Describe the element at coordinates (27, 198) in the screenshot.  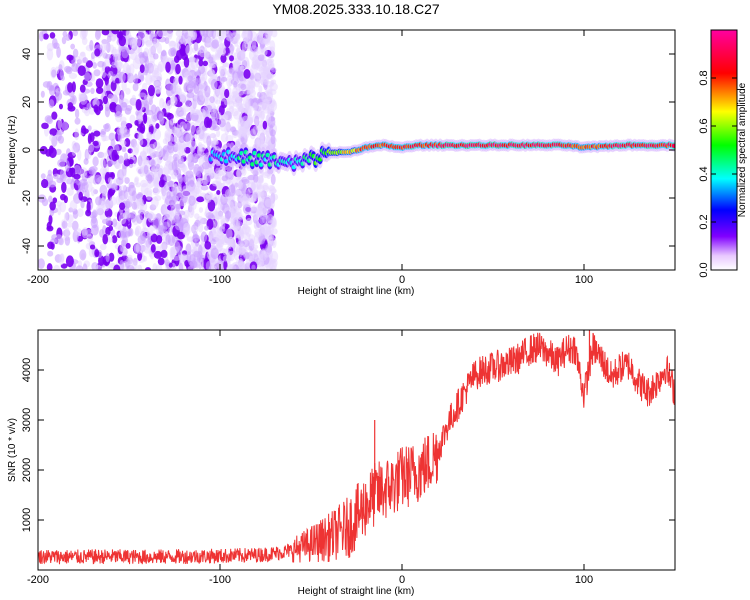
I see `spectrogram-ytick-label: -20` at that location.